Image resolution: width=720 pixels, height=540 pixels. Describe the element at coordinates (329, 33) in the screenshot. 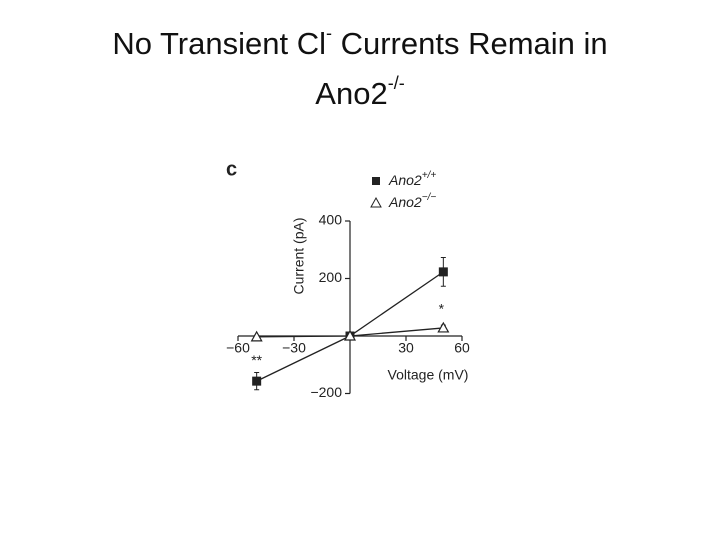

I see `title-superscript: -` at that location.